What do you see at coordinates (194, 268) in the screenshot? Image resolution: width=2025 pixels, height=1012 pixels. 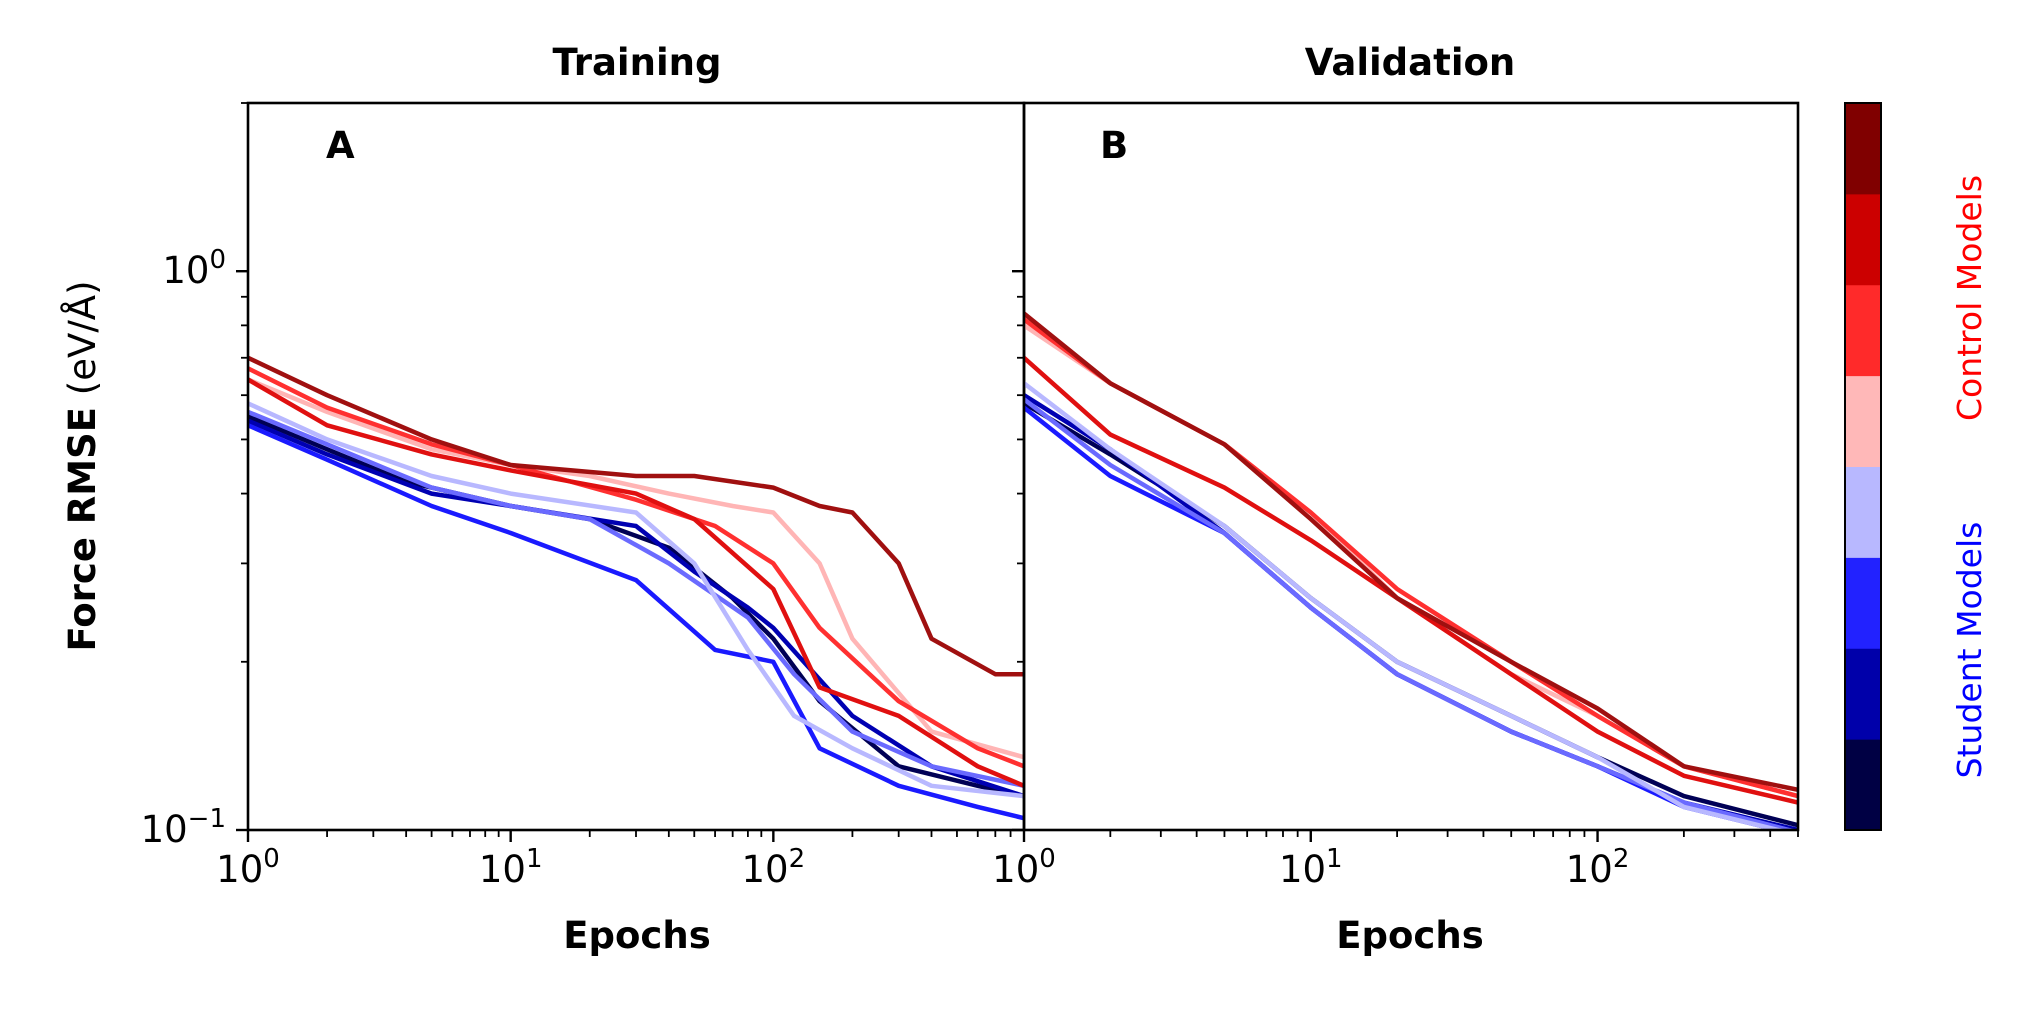 I see `y-tick-label: 10⁰` at bounding box center [194, 268].